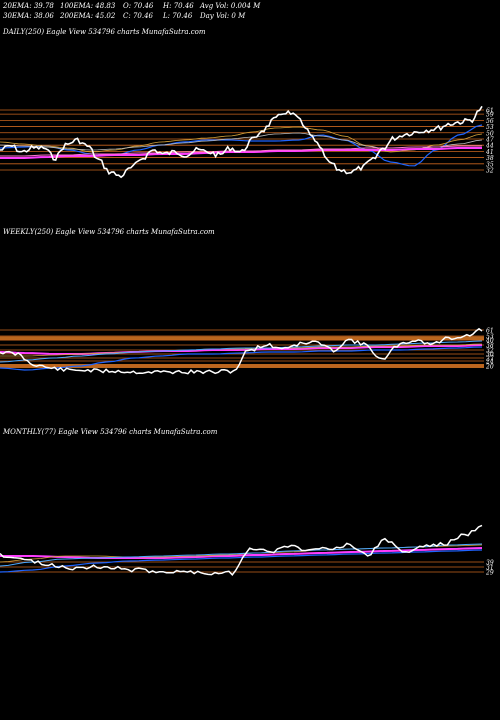 The height and width of the screenshot is (720, 500). I want to click on header-close: C: 70.46, so click(138, 16).